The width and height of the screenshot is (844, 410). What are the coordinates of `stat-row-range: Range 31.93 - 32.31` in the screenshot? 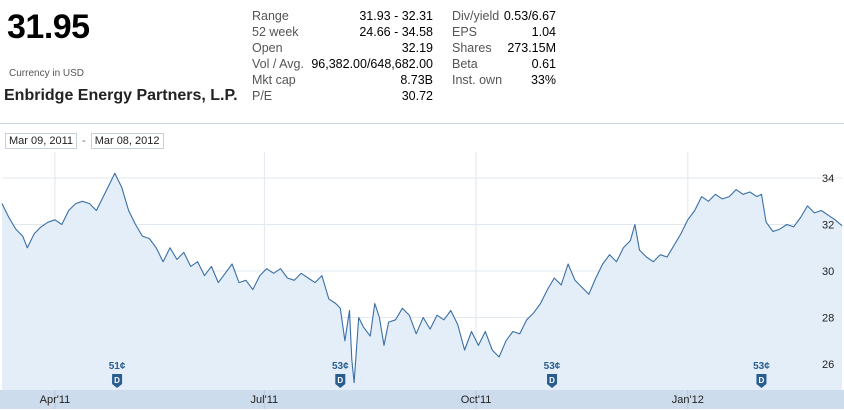 It's located at (342, 17).